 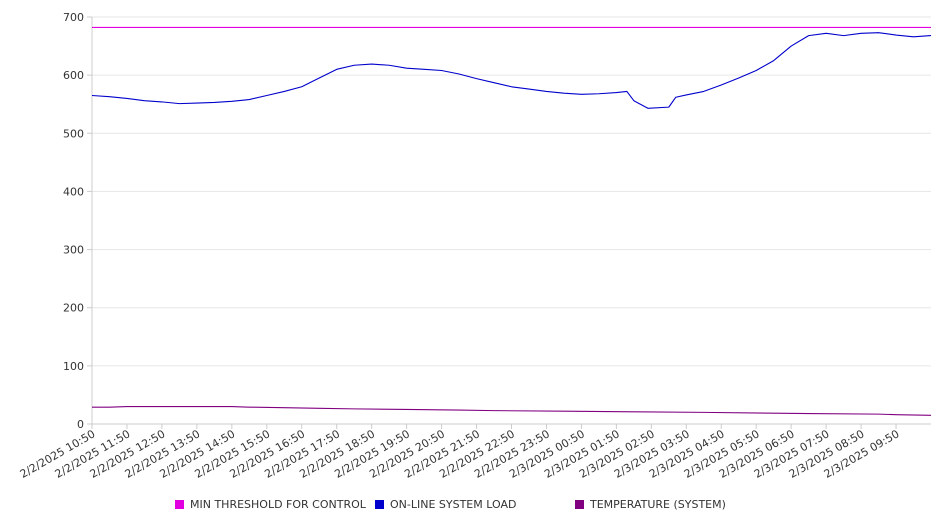 I want to click on y-tick-label: 500, so click(x=73, y=133).